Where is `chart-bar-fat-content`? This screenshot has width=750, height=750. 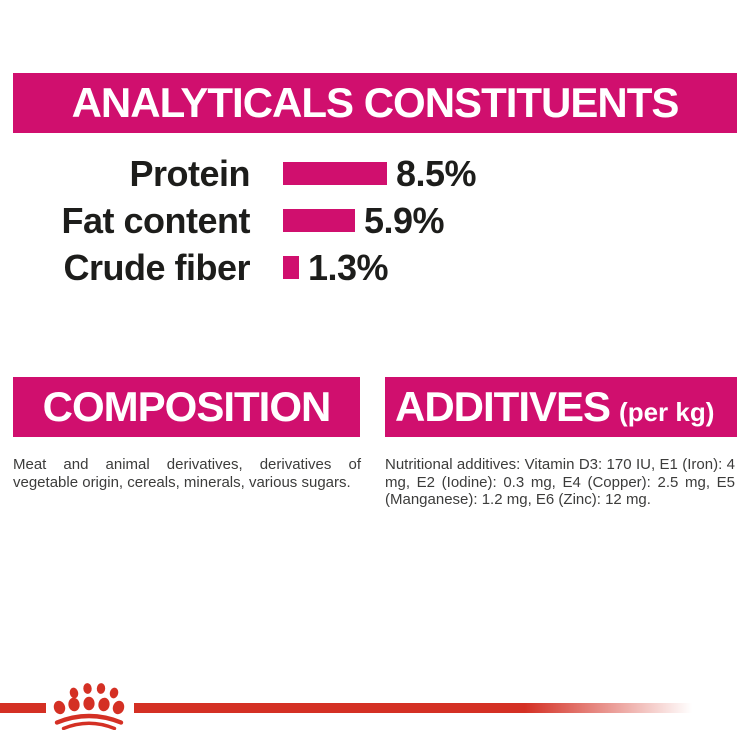
chart-bar-fat-content is located at coordinates (319, 220).